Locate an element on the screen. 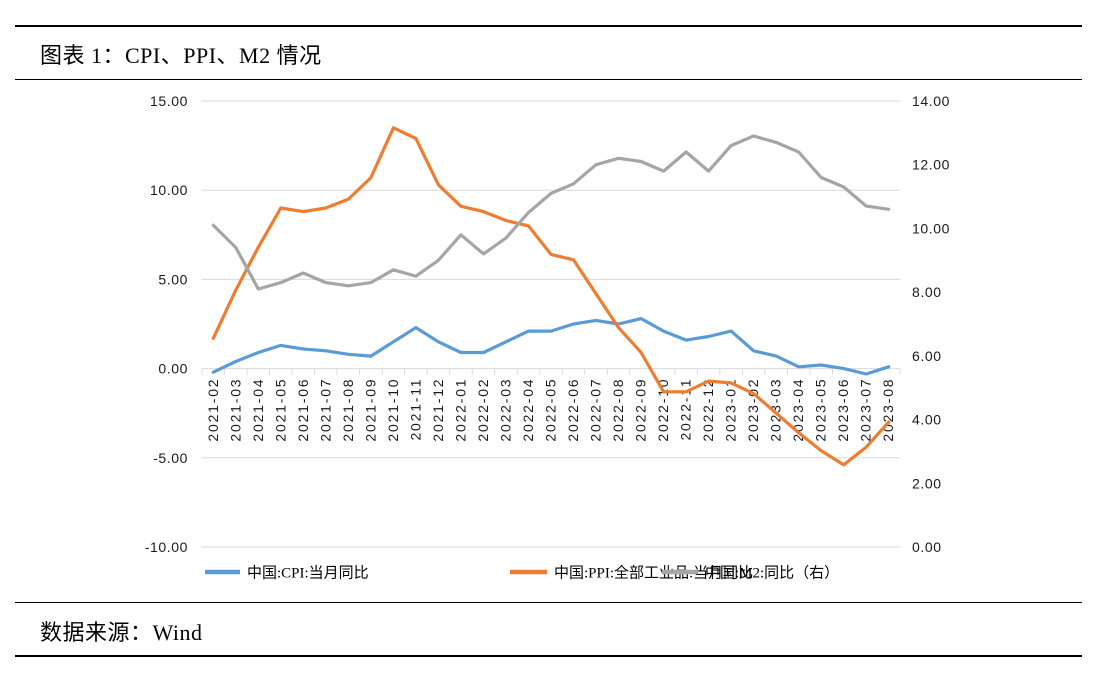 The image size is (1097, 677). x-axis-tick-label: 2022-09 is located at coordinates (641, 410).